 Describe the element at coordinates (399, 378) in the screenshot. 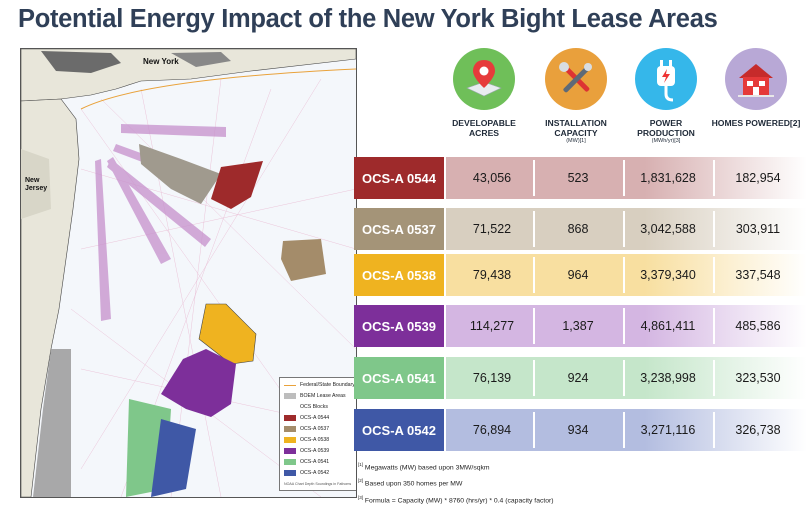

I see `lease-id-label: OCS-A 0541` at that location.